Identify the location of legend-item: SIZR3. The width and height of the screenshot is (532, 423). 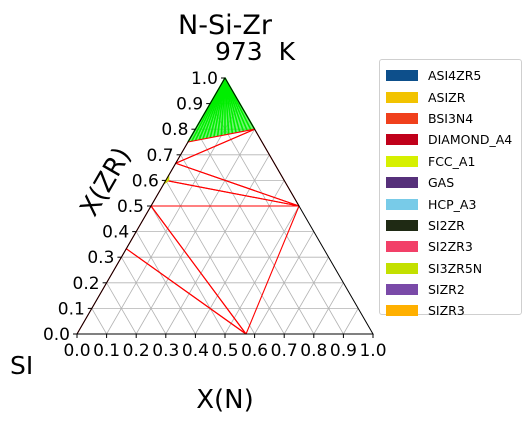
(453, 310).